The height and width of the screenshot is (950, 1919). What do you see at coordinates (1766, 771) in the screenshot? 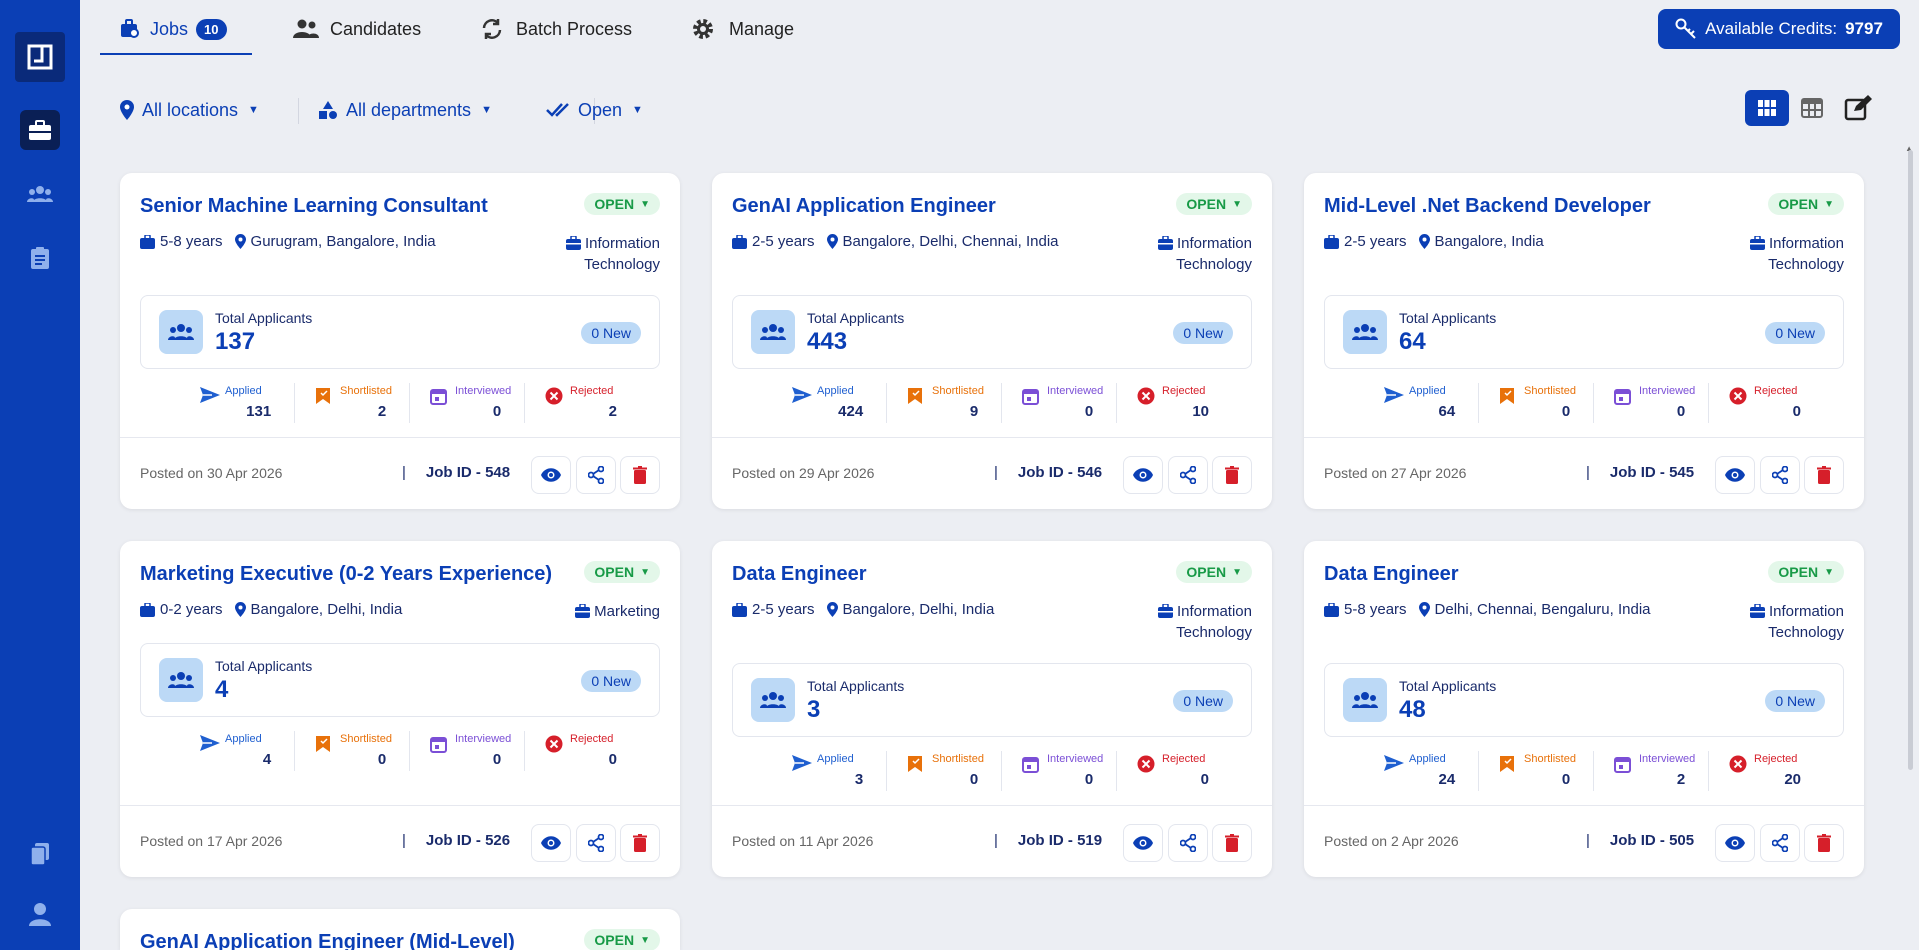
I see `stat-rejected: Rejected 20` at bounding box center [1766, 771].